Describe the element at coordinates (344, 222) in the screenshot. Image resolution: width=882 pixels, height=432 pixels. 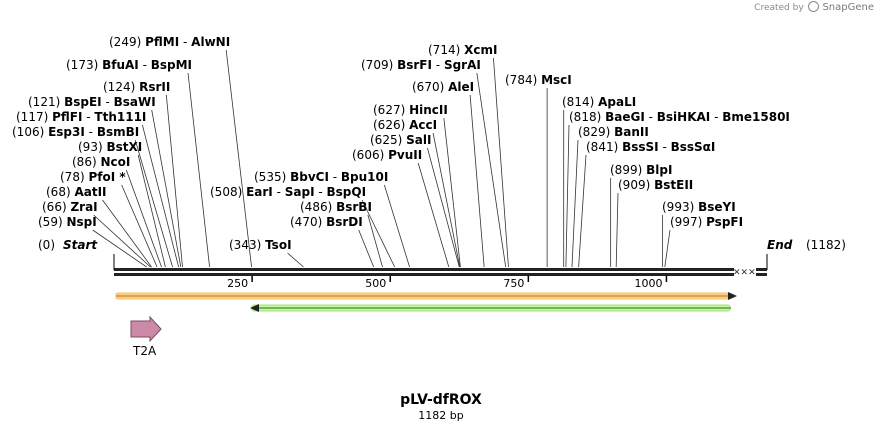
I see `enzyme-name: BsrDI` at that location.